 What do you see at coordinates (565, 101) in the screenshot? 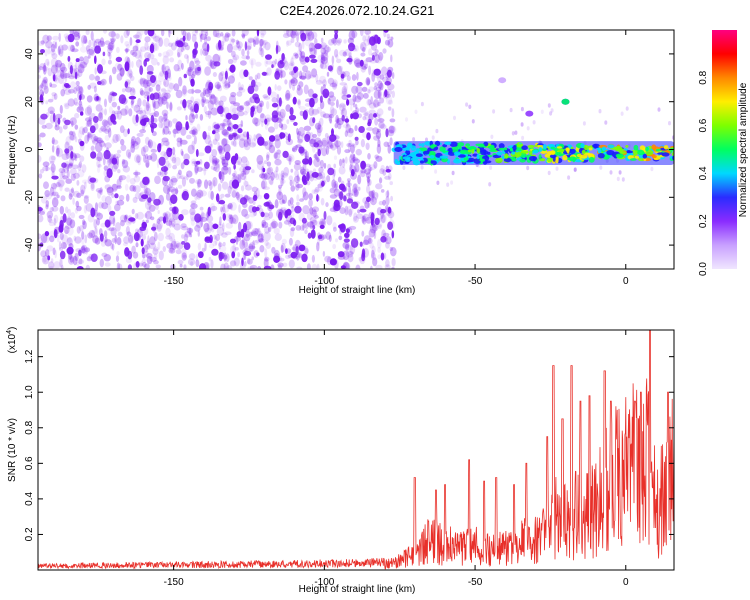
I see `signal-side-blob` at bounding box center [565, 101].